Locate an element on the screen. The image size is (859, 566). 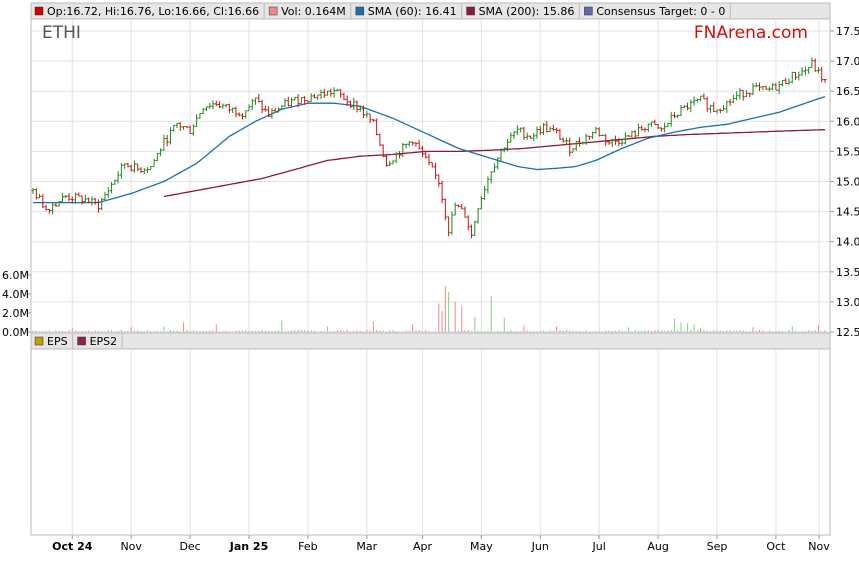
legend-entry: Op:16.72, Hi:16.76, Lo:16.66, Cl:16.66 is located at coordinates (153, 11).